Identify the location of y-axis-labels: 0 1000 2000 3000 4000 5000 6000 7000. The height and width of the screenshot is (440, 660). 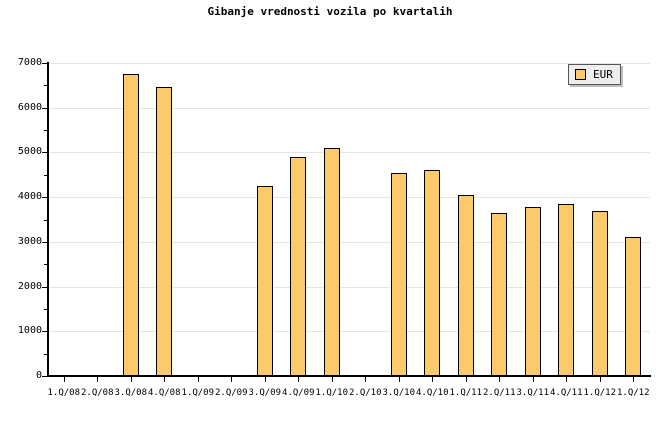
(21, 220).